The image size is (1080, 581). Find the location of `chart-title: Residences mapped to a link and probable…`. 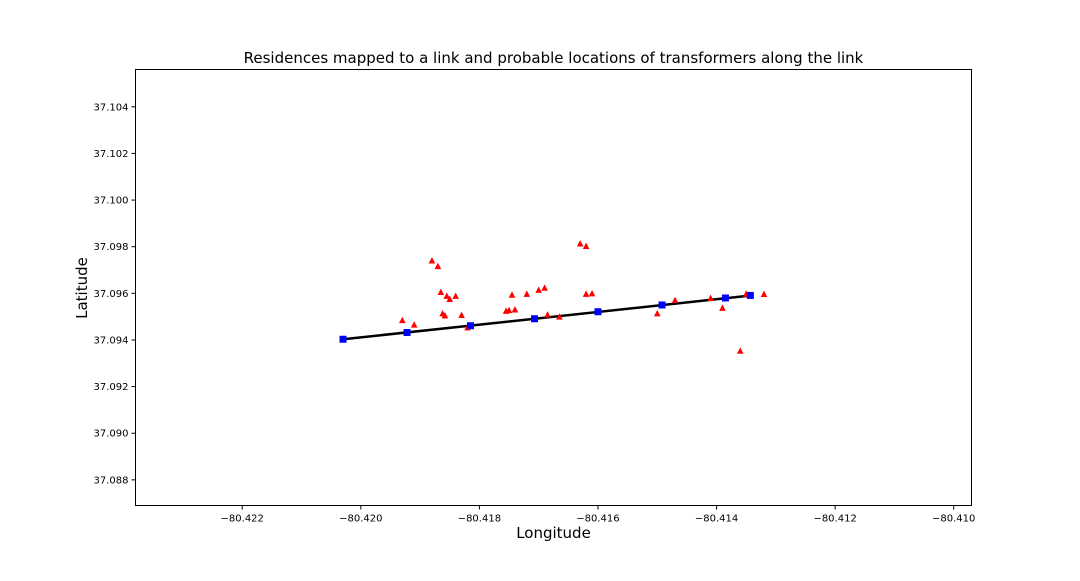

chart-title: Residences mapped to a link and probable… is located at coordinates (554, 58).